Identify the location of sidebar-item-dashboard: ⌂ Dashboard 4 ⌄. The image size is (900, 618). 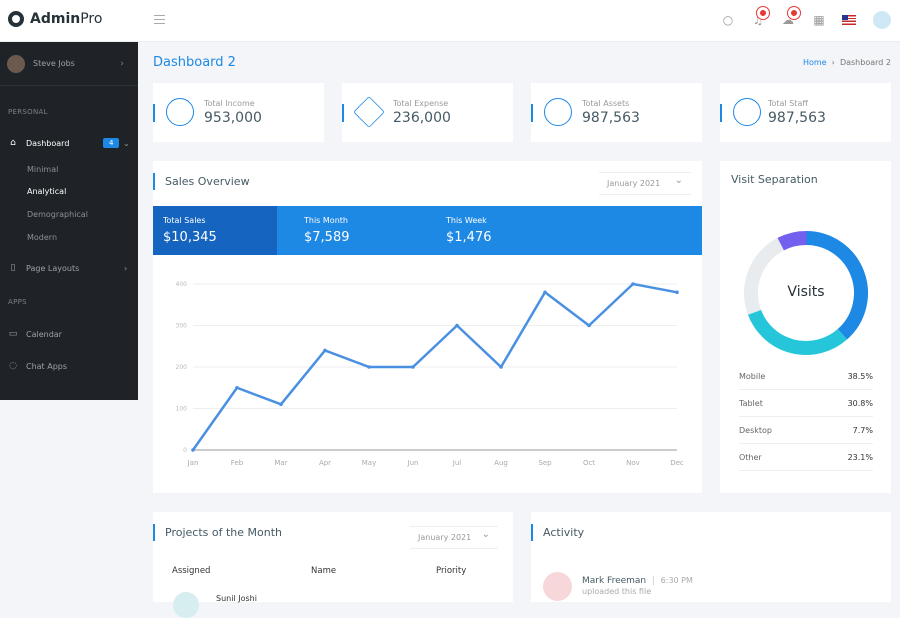
(70, 143).